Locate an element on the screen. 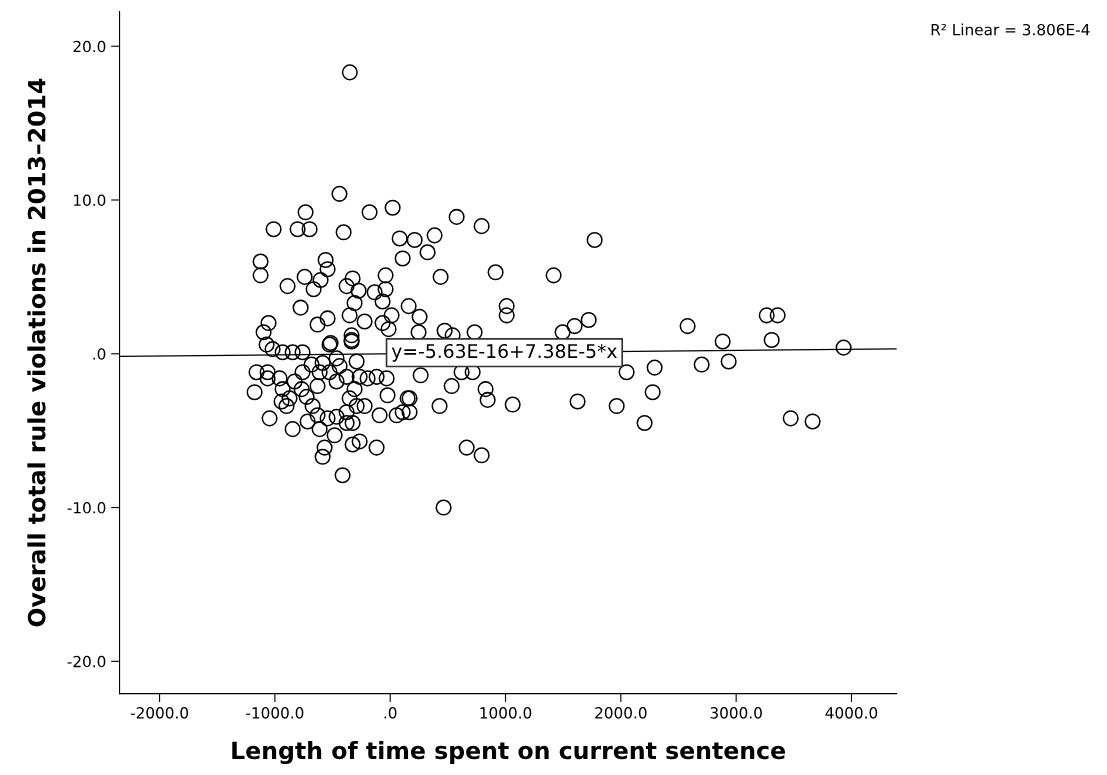  x-tick-label: -1000.0 is located at coordinates (275, 713).